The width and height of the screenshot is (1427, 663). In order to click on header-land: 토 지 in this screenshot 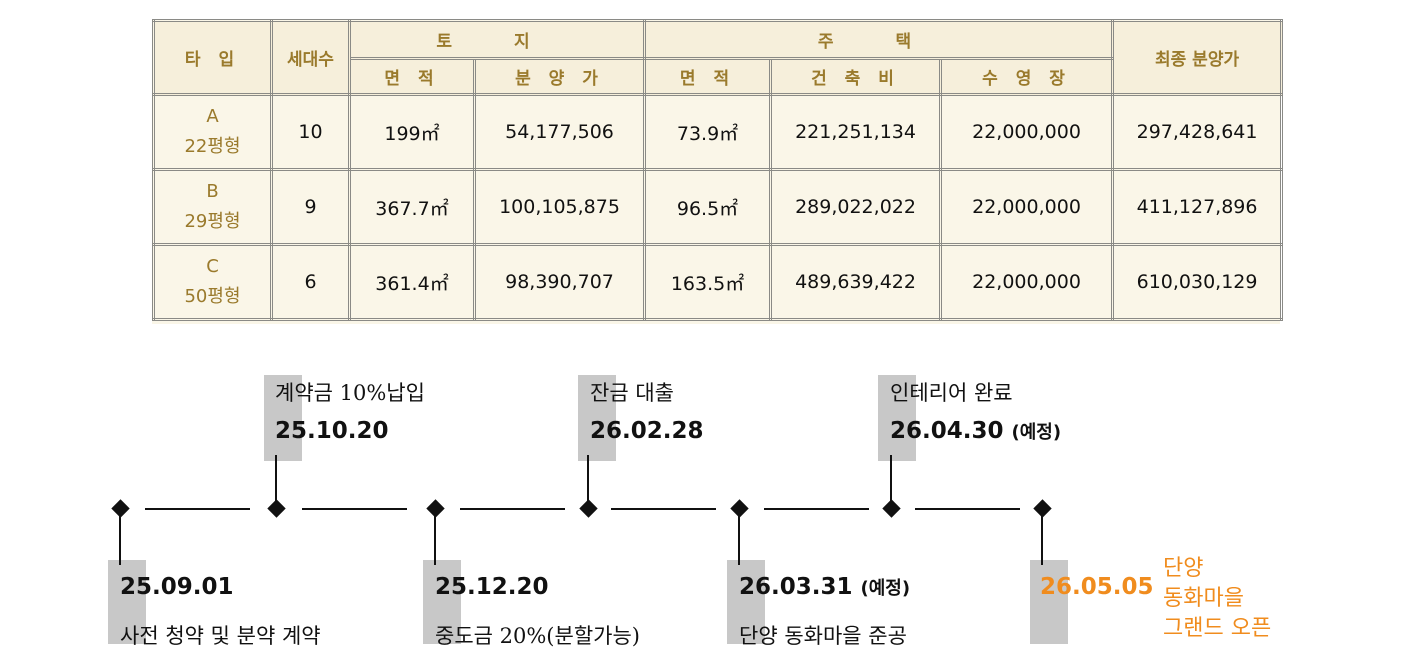, I will do `click(497, 39)`.